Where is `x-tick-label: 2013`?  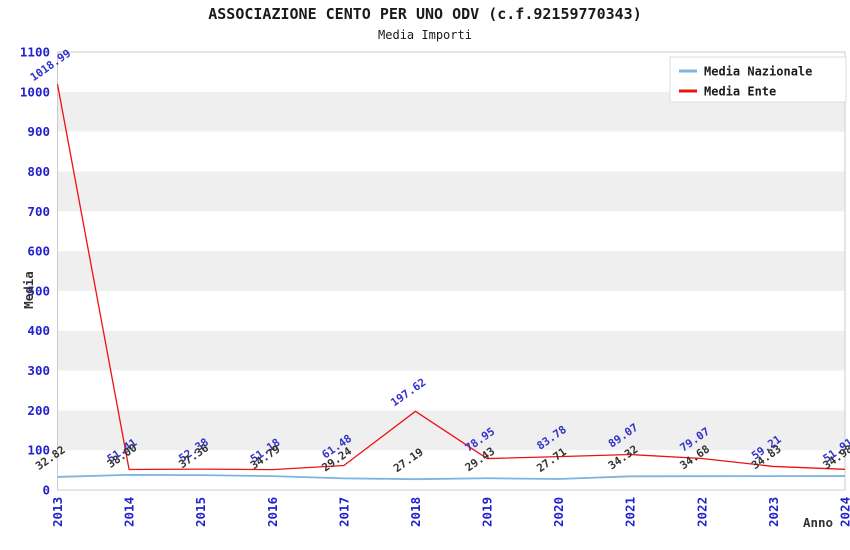 x-tick-label: 2013 is located at coordinates (57, 512).